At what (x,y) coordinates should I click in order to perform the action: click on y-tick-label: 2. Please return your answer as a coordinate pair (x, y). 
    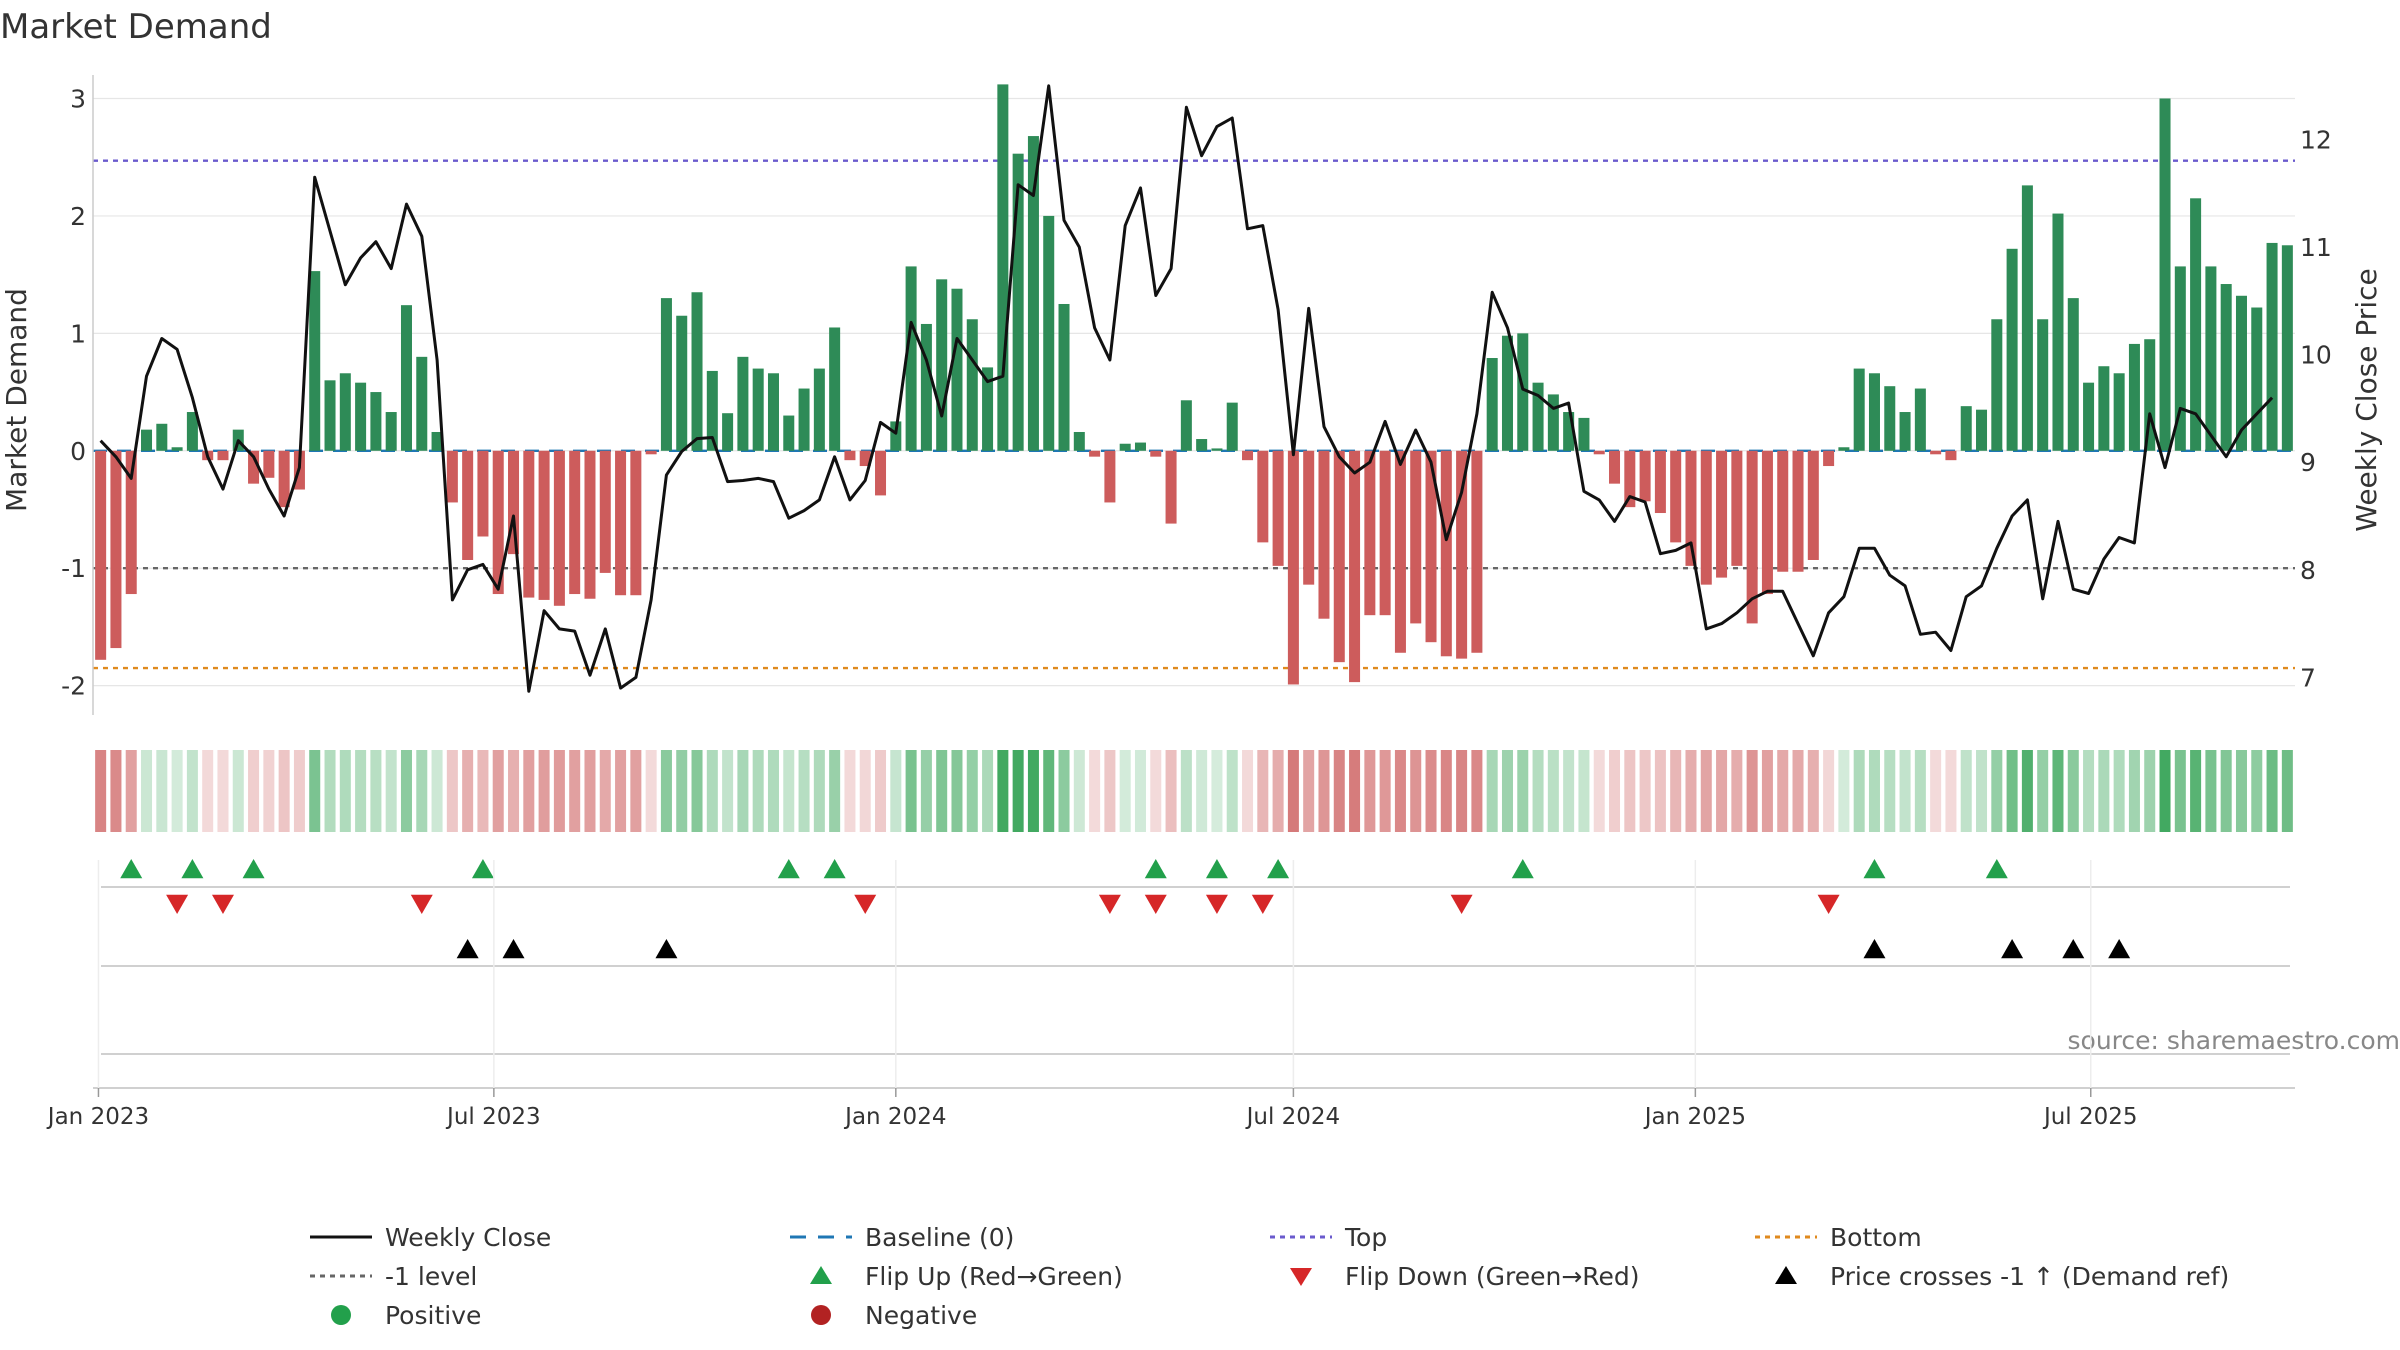
    Looking at the image, I should click on (78, 216).